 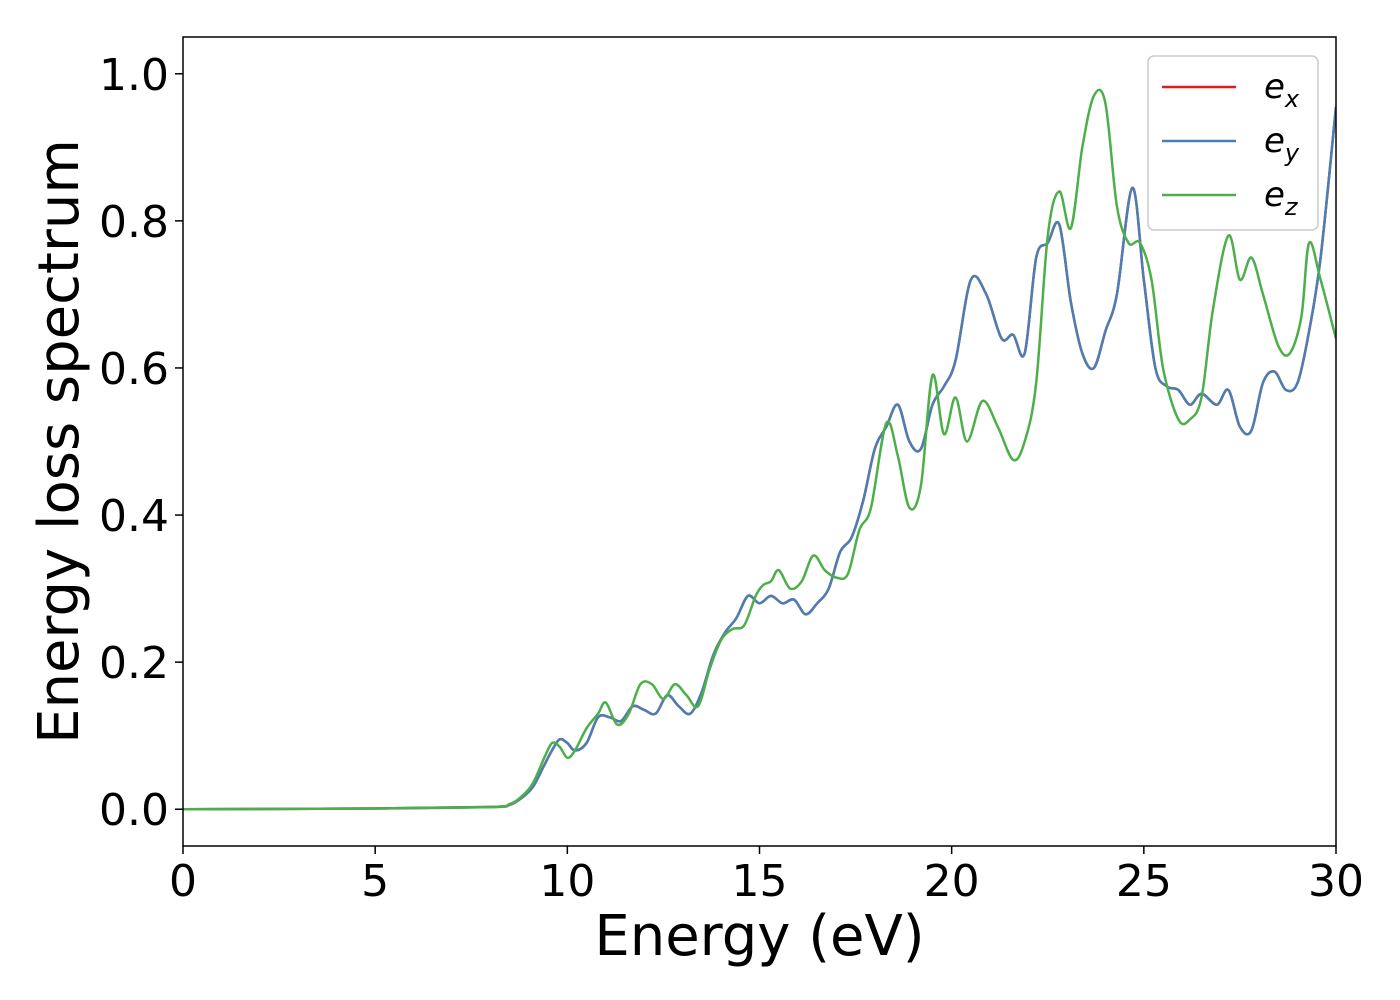 What do you see at coordinates (1282, 90) in the screenshot?
I see `legend-label-x: ex` at bounding box center [1282, 90].